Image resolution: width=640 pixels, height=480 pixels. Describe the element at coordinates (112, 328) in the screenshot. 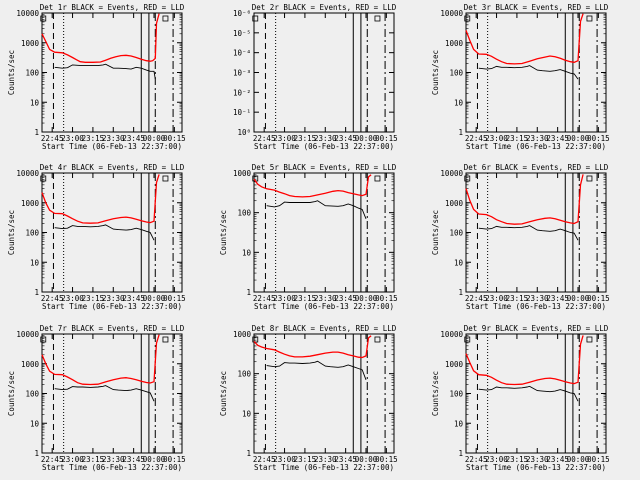

I see `panel-title: Det 7r BLACK = Events, RED = LLD` at that location.